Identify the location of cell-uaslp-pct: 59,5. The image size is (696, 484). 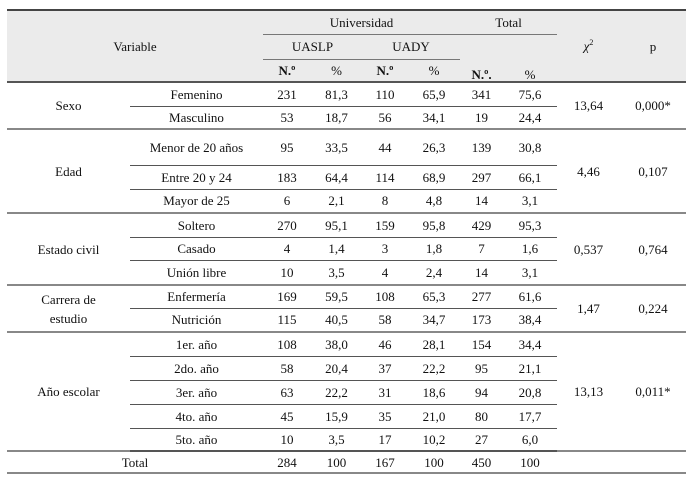
(336, 297).